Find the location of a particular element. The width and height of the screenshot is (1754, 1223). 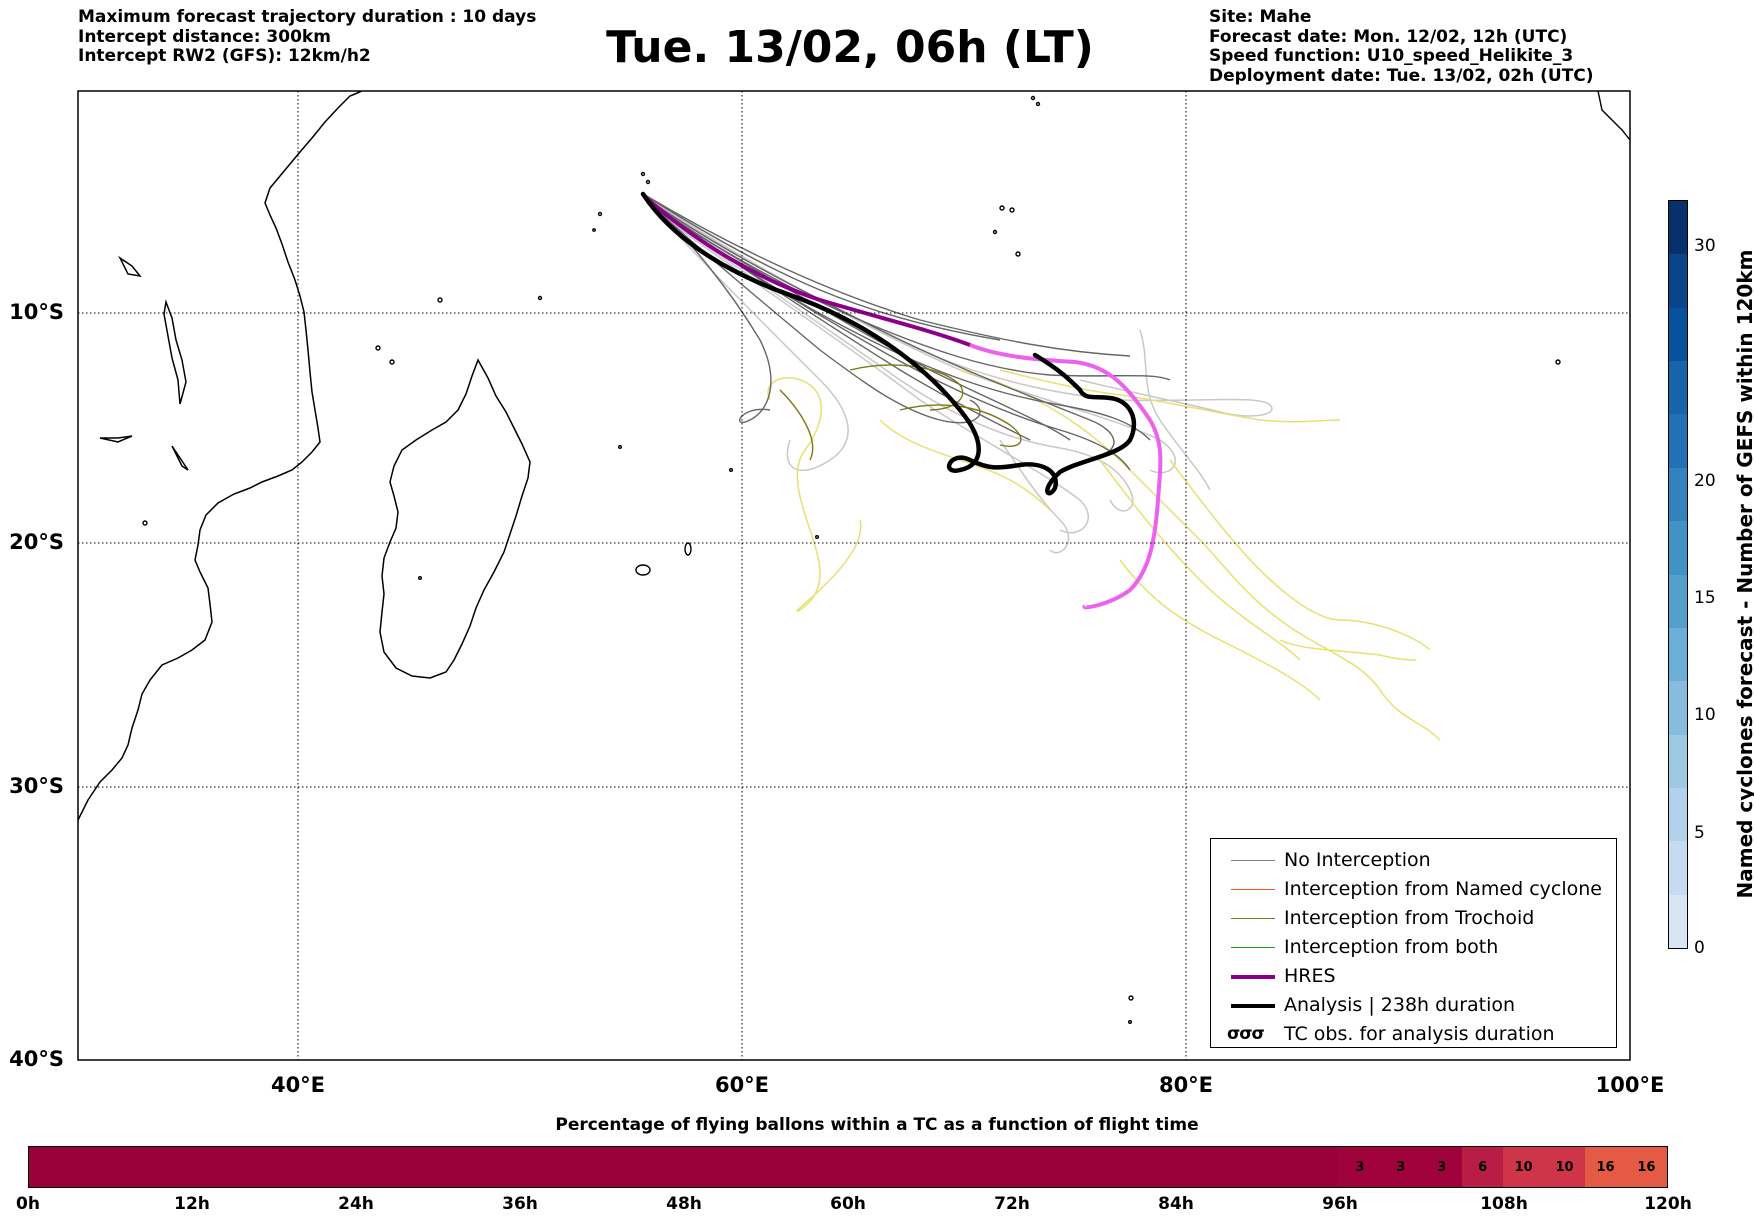

grey-tracks is located at coordinates (906, 332).